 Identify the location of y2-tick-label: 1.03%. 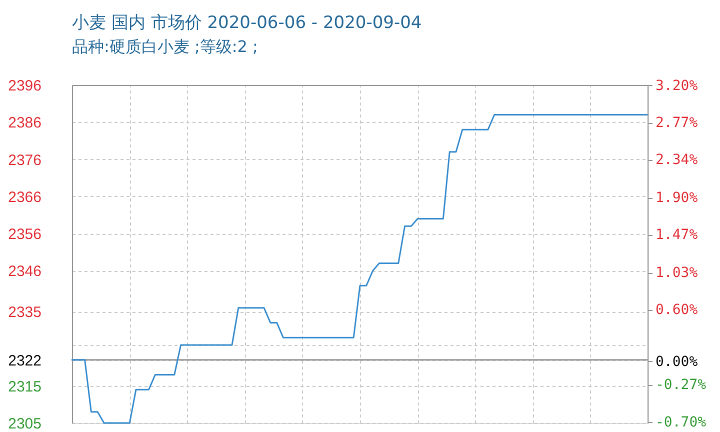
(677, 273).